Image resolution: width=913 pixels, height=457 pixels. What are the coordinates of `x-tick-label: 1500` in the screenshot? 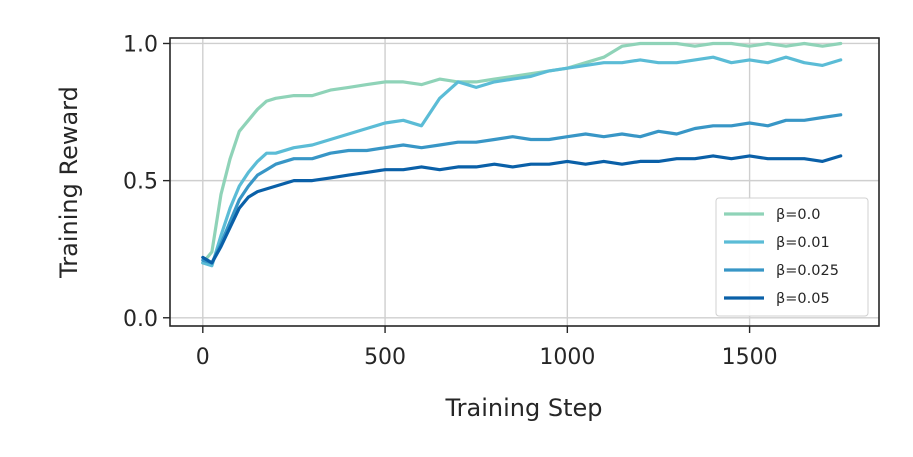 It's located at (750, 357).